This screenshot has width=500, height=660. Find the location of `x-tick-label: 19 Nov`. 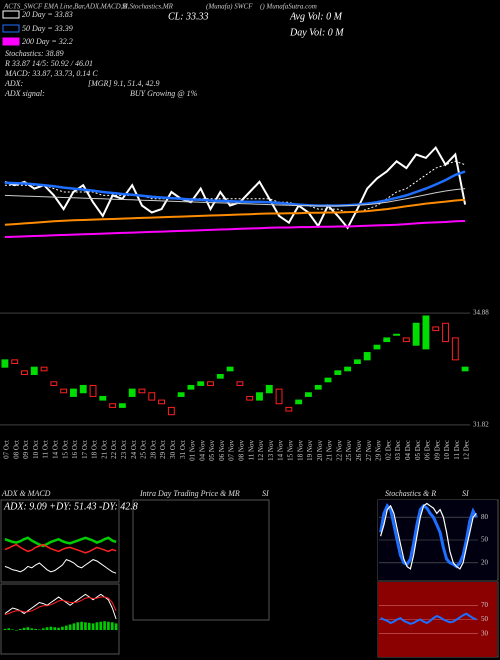

x-tick-label: 19 Nov is located at coordinates (310, 450).